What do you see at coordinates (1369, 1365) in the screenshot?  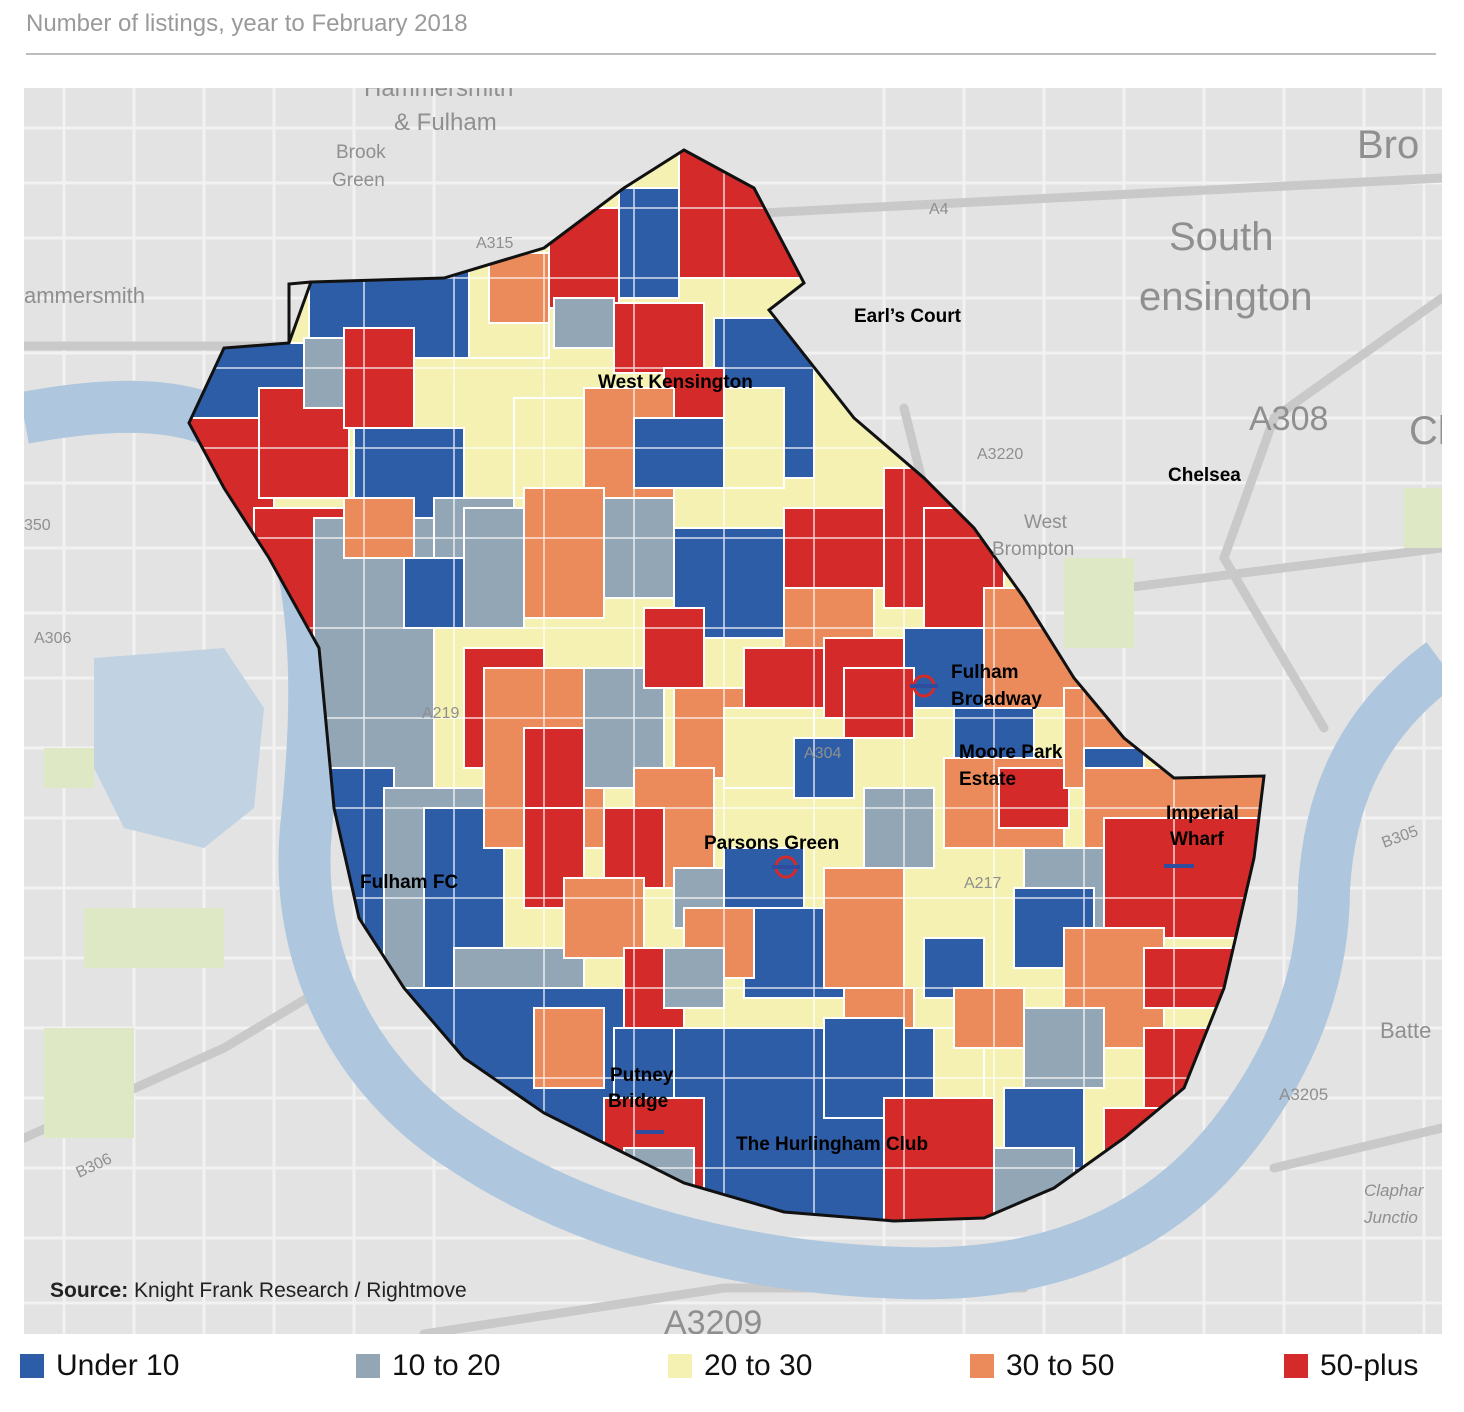 I see `legend-label-50-plus: 50-plus` at bounding box center [1369, 1365].